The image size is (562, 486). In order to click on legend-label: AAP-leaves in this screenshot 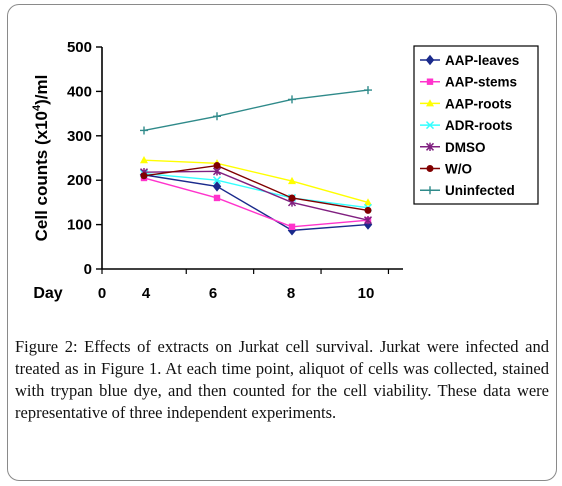, I will do `click(482, 60)`.